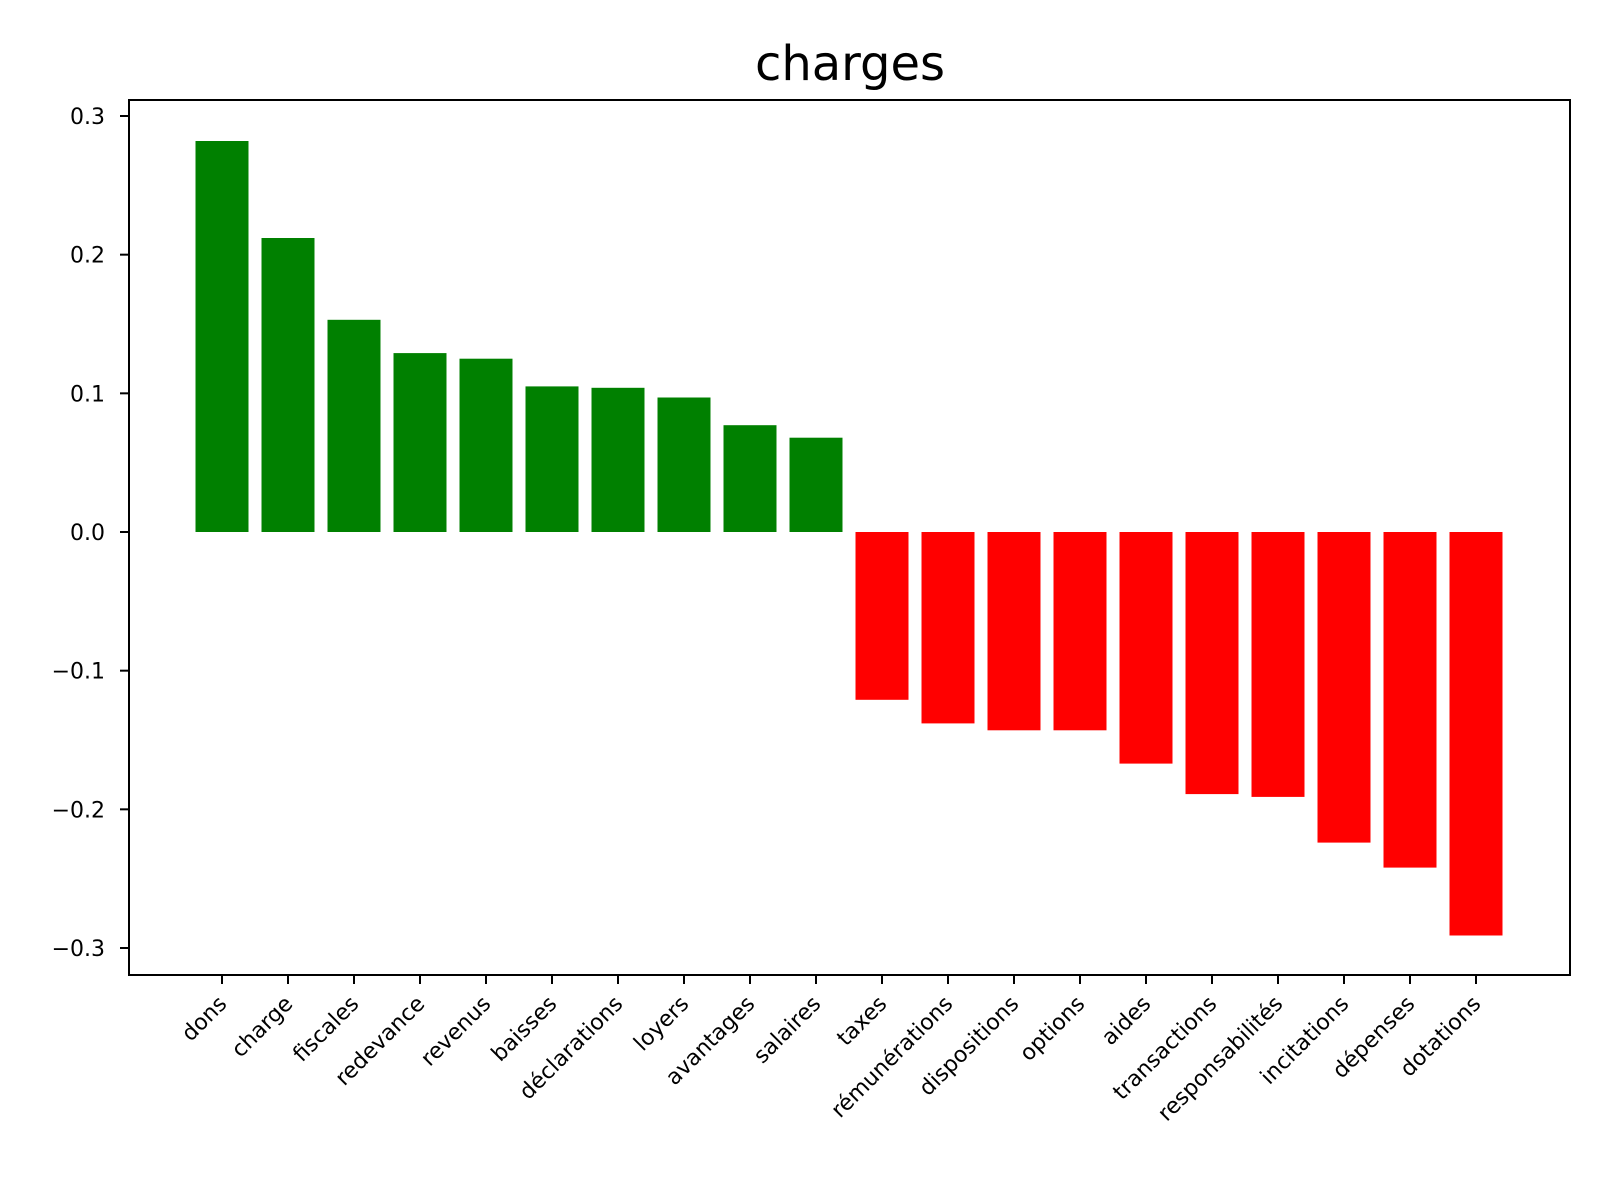  I want to click on y-tick-label: 0.1, so click(87, 394).